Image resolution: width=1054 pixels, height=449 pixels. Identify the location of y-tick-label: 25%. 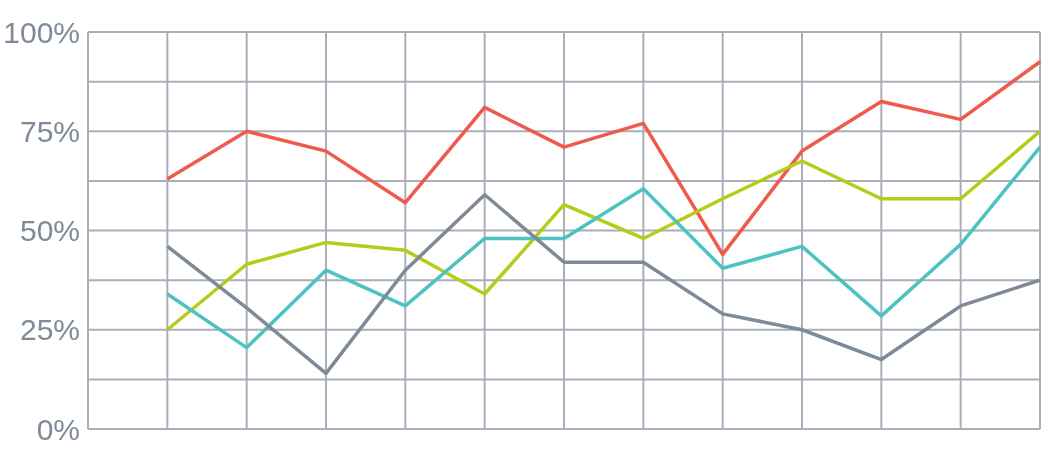
(49, 330).